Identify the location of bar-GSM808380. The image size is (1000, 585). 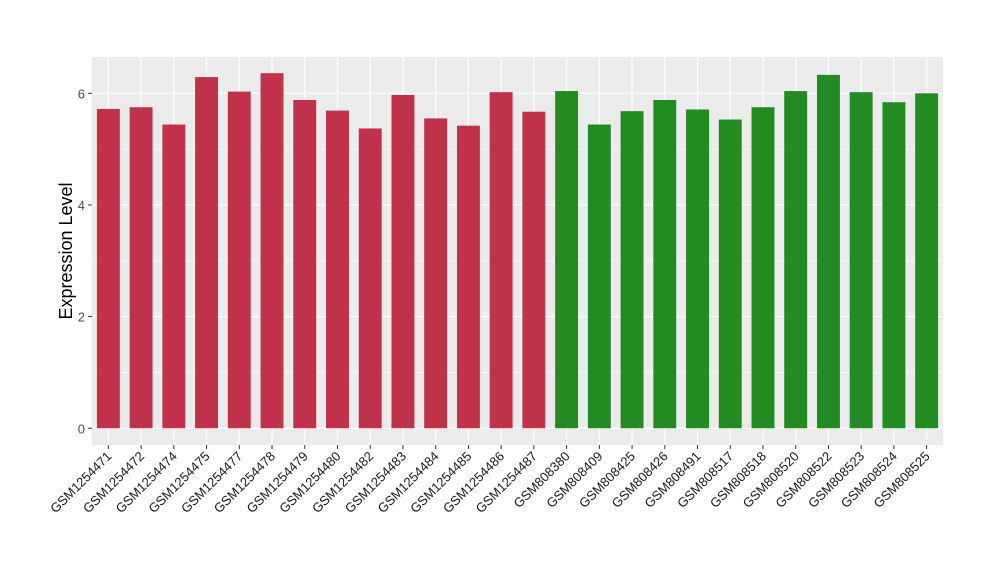
(567, 260).